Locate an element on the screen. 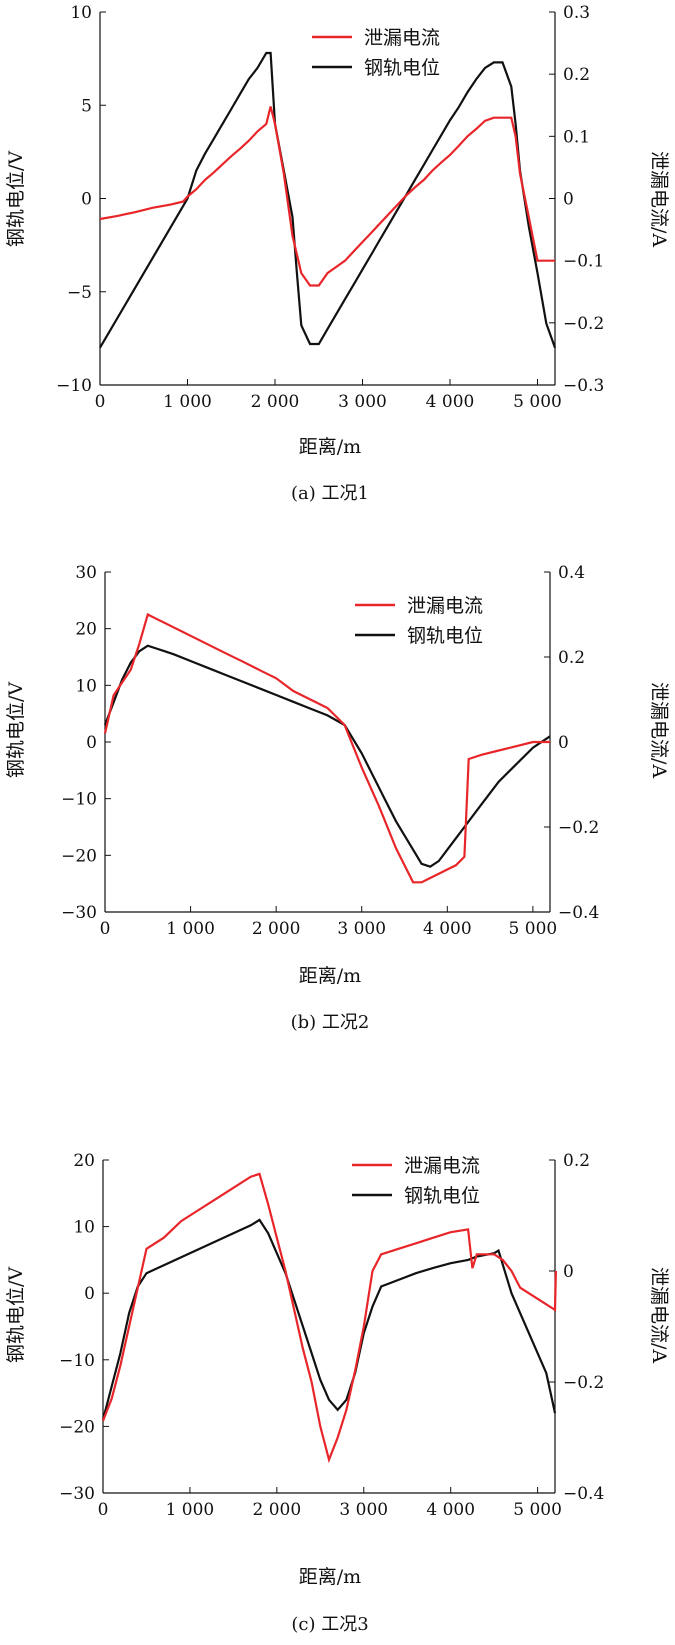 The height and width of the screenshot is (1645, 675). chart-caption: (c) 工况3 is located at coordinates (329, 1624).